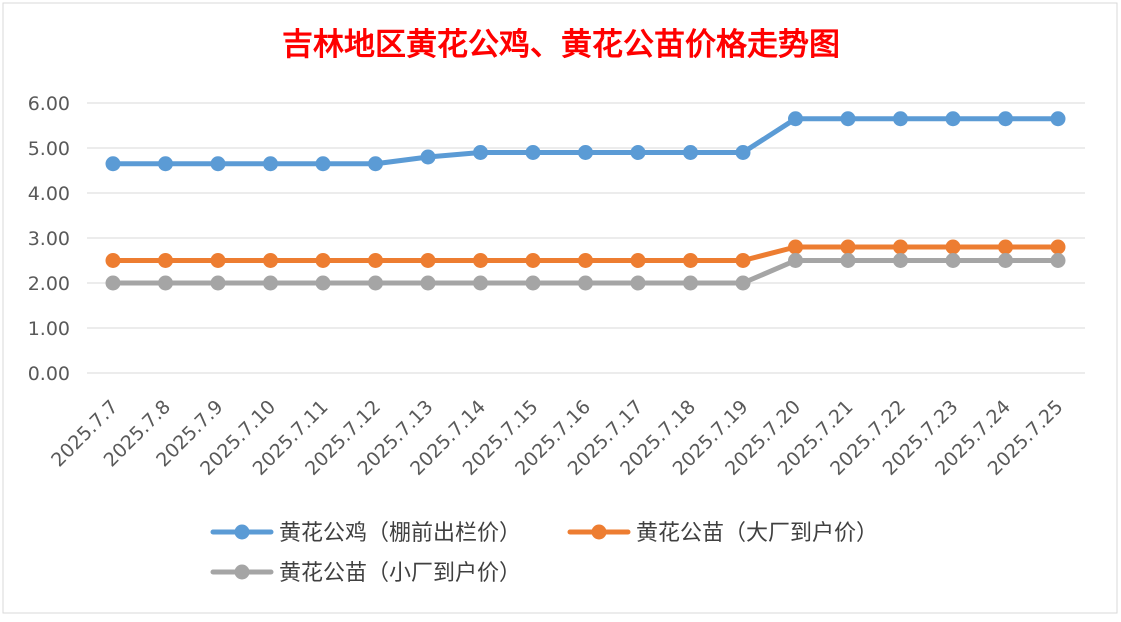 The image size is (1121, 622). I want to click on y-tick-label: 6.00, so click(49, 104).